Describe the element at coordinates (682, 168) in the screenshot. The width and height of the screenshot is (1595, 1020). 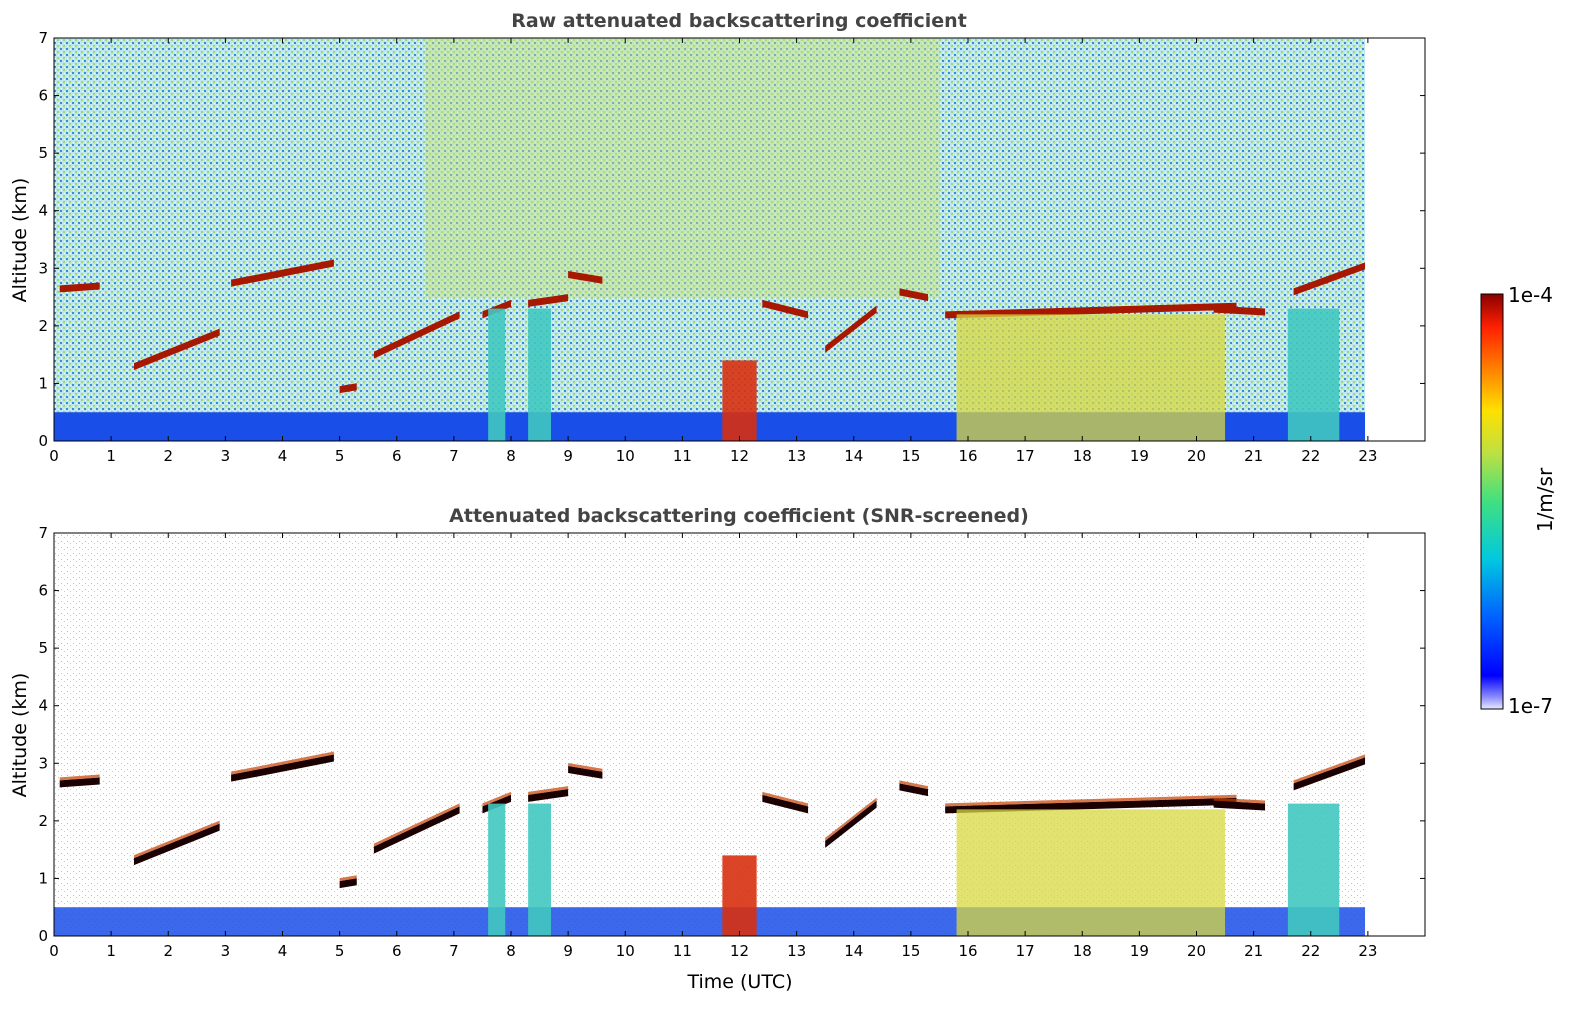
I see `panel1-yellow-noise-band` at that location.